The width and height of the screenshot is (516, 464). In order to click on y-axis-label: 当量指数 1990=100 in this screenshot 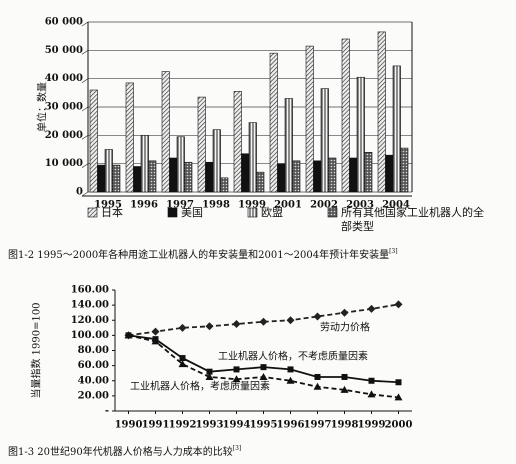, I will do `click(36, 350)`.